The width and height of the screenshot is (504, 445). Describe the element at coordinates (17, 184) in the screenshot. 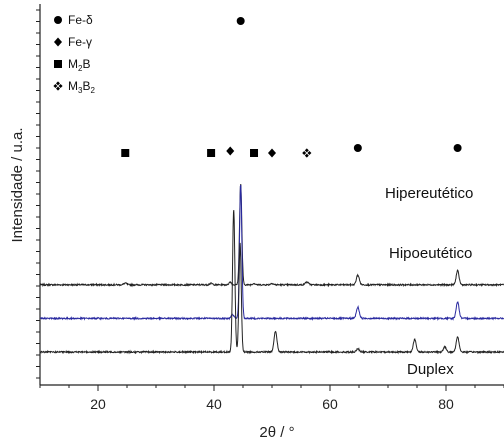

I see `y-axis-title: Intensidade / u.a.` at that location.